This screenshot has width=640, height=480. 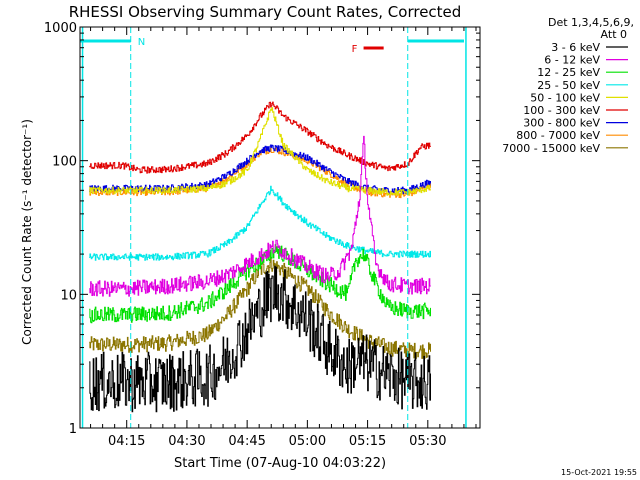 What do you see at coordinates (568, 85) in the screenshot?
I see `legend-label: 25 - 50 keV` at bounding box center [568, 85].